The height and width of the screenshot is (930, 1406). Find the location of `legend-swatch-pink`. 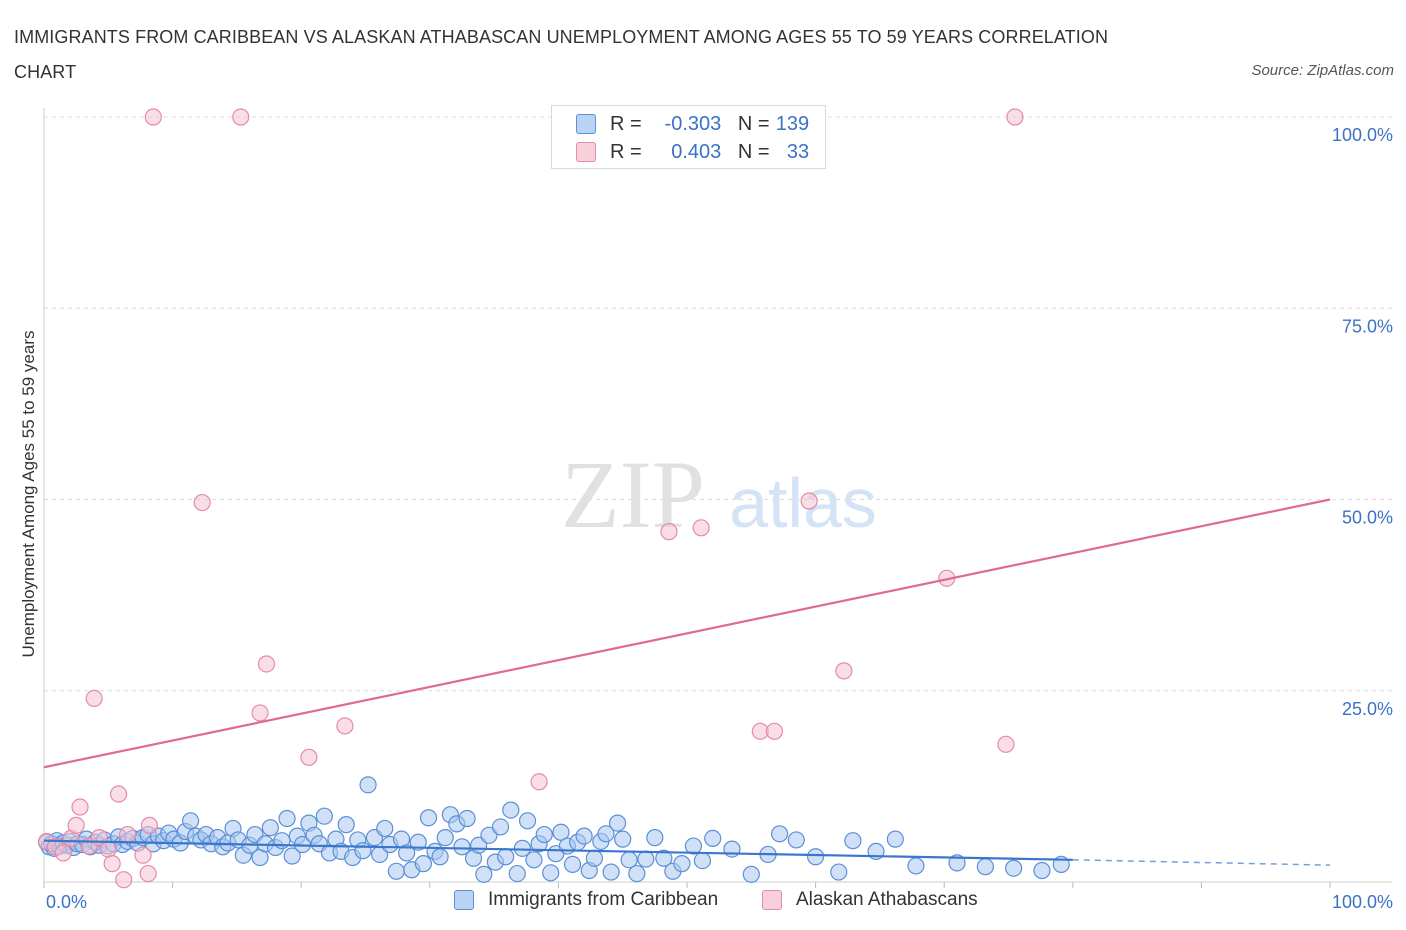

legend-swatch-pink is located at coordinates (586, 152).